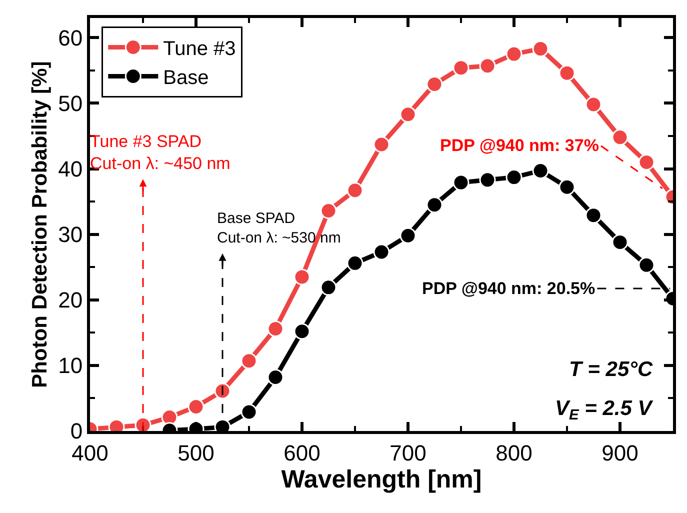 Image resolution: width=687 pixels, height=513 pixels. I want to click on annotation: V$_{E}$ = 2.5 V, so click(604, 410).